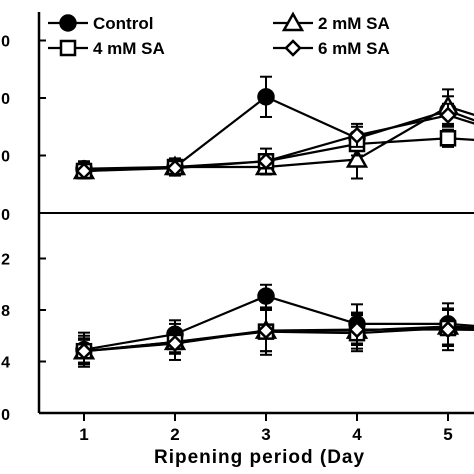  What do you see at coordinates (447, 434) in the screenshot?
I see `x-tick-label: 5` at bounding box center [447, 434].